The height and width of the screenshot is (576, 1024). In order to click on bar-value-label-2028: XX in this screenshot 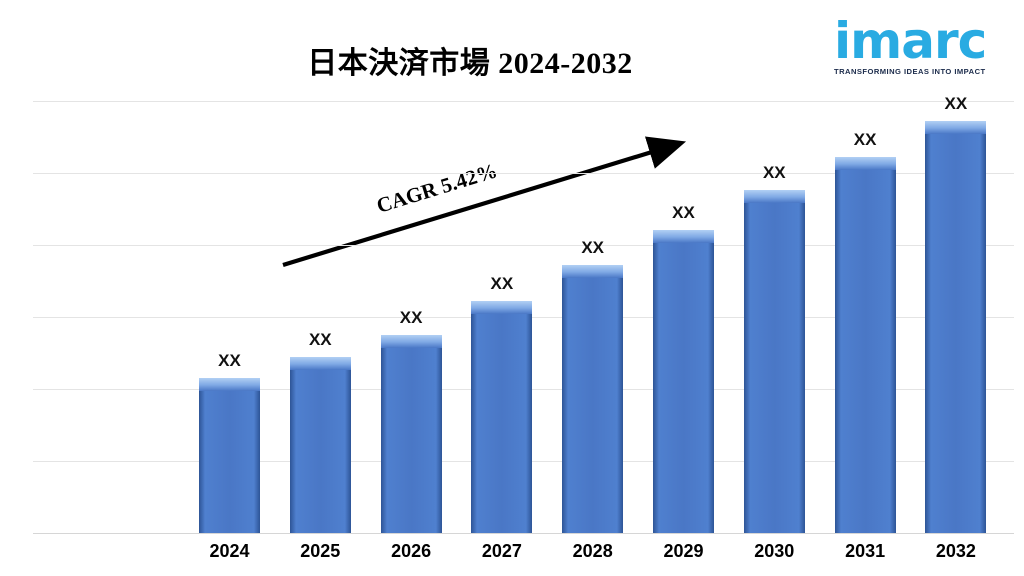, I will do `click(593, 247)`.